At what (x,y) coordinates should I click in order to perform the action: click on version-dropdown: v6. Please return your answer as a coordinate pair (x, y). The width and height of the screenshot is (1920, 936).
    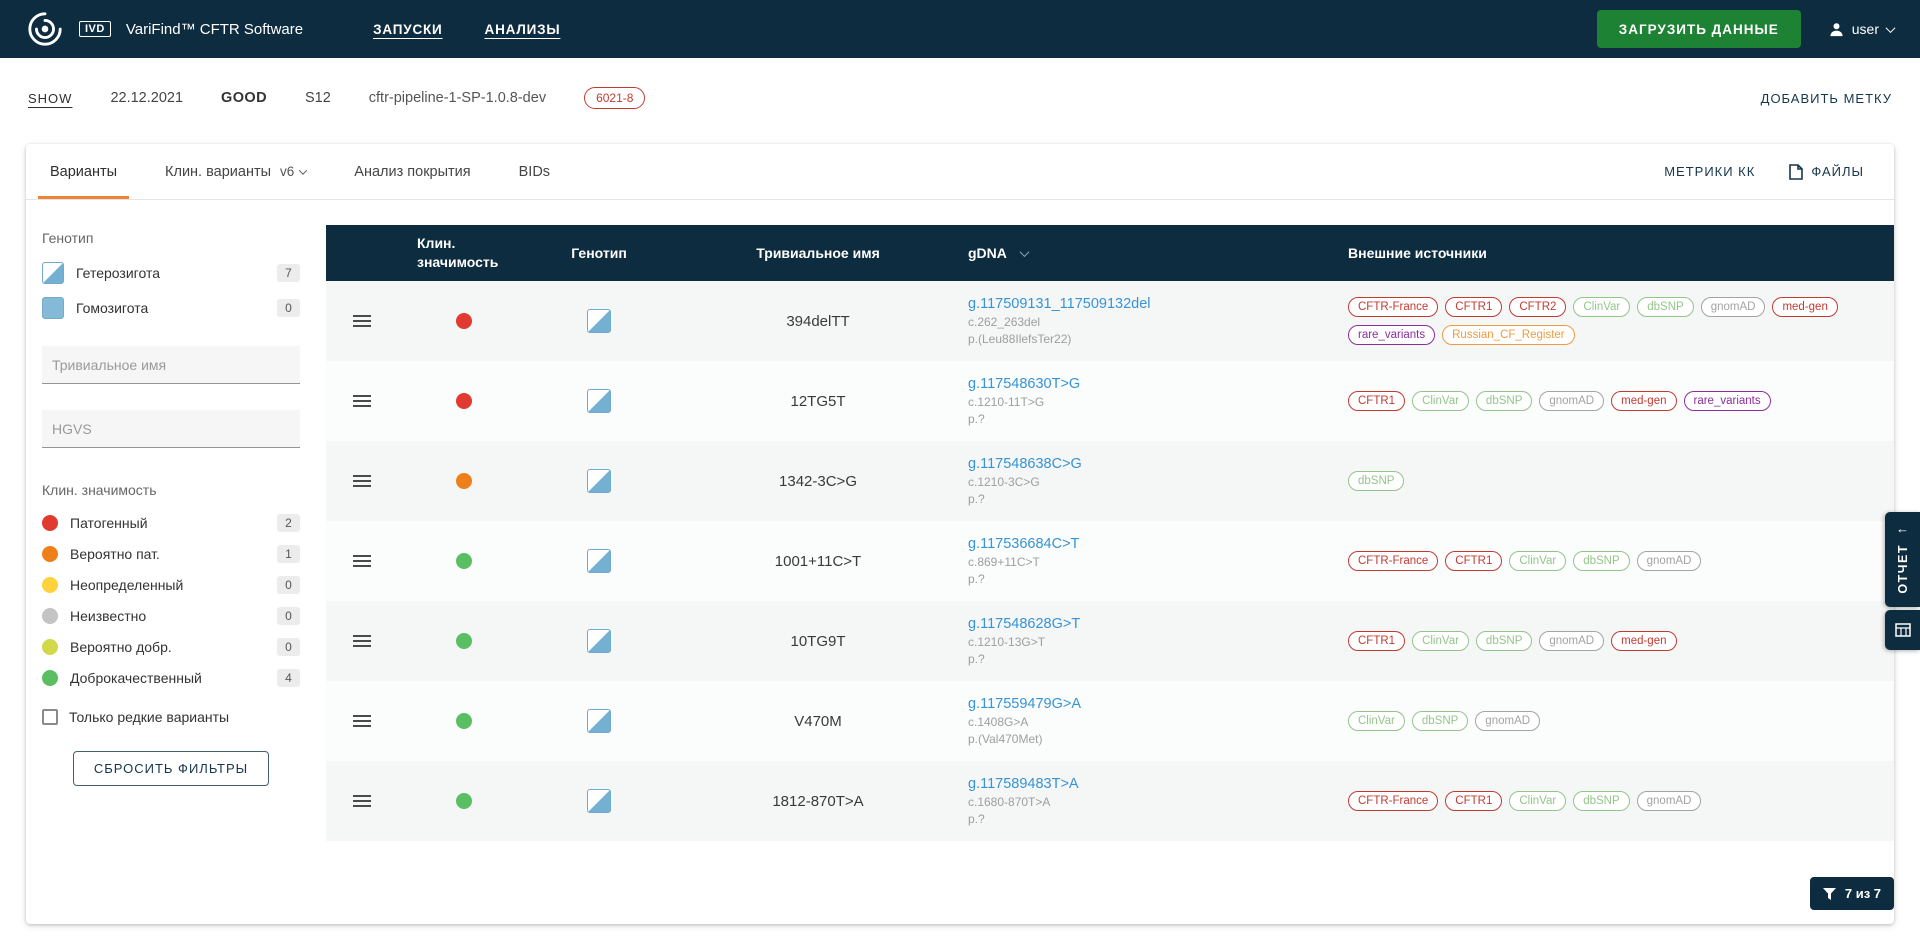
    Looking at the image, I should click on (294, 171).